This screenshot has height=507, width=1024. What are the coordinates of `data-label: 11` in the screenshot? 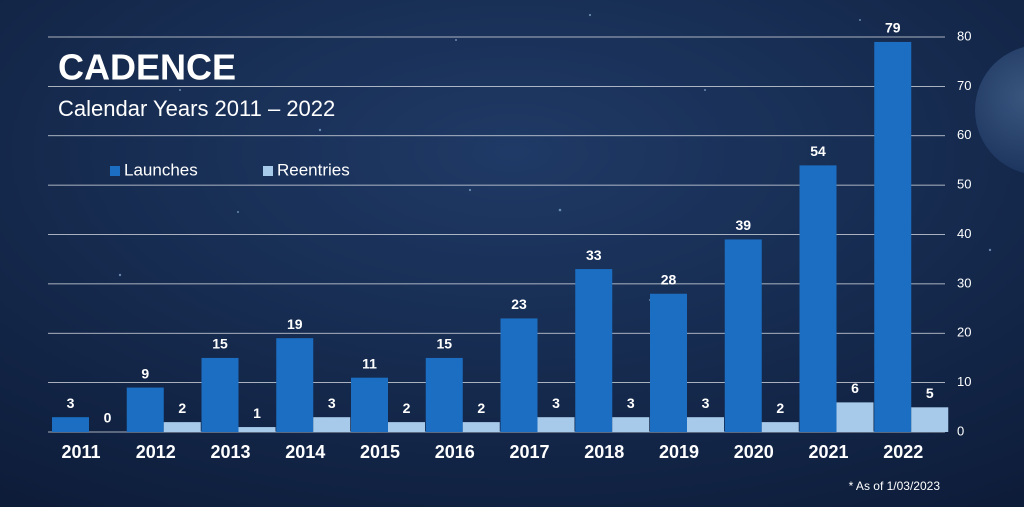 It's located at (369, 363).